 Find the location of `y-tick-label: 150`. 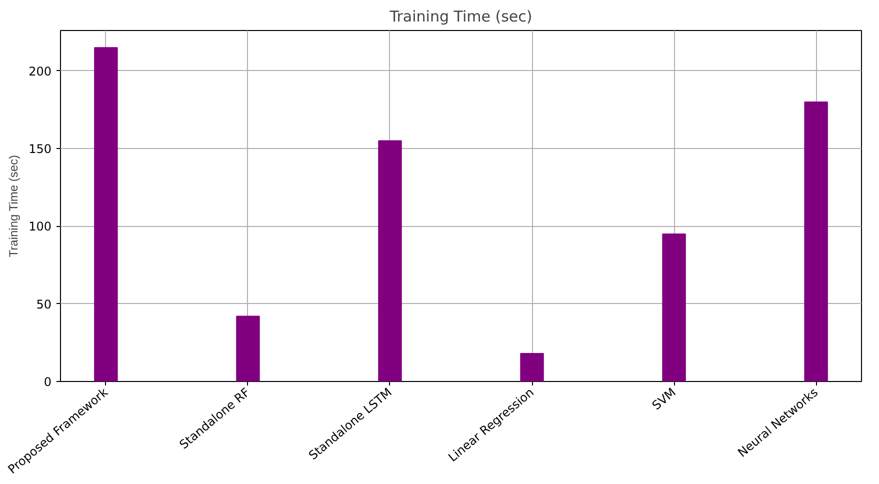

y-tick-label: 150 is located at coordinates (40, 149).